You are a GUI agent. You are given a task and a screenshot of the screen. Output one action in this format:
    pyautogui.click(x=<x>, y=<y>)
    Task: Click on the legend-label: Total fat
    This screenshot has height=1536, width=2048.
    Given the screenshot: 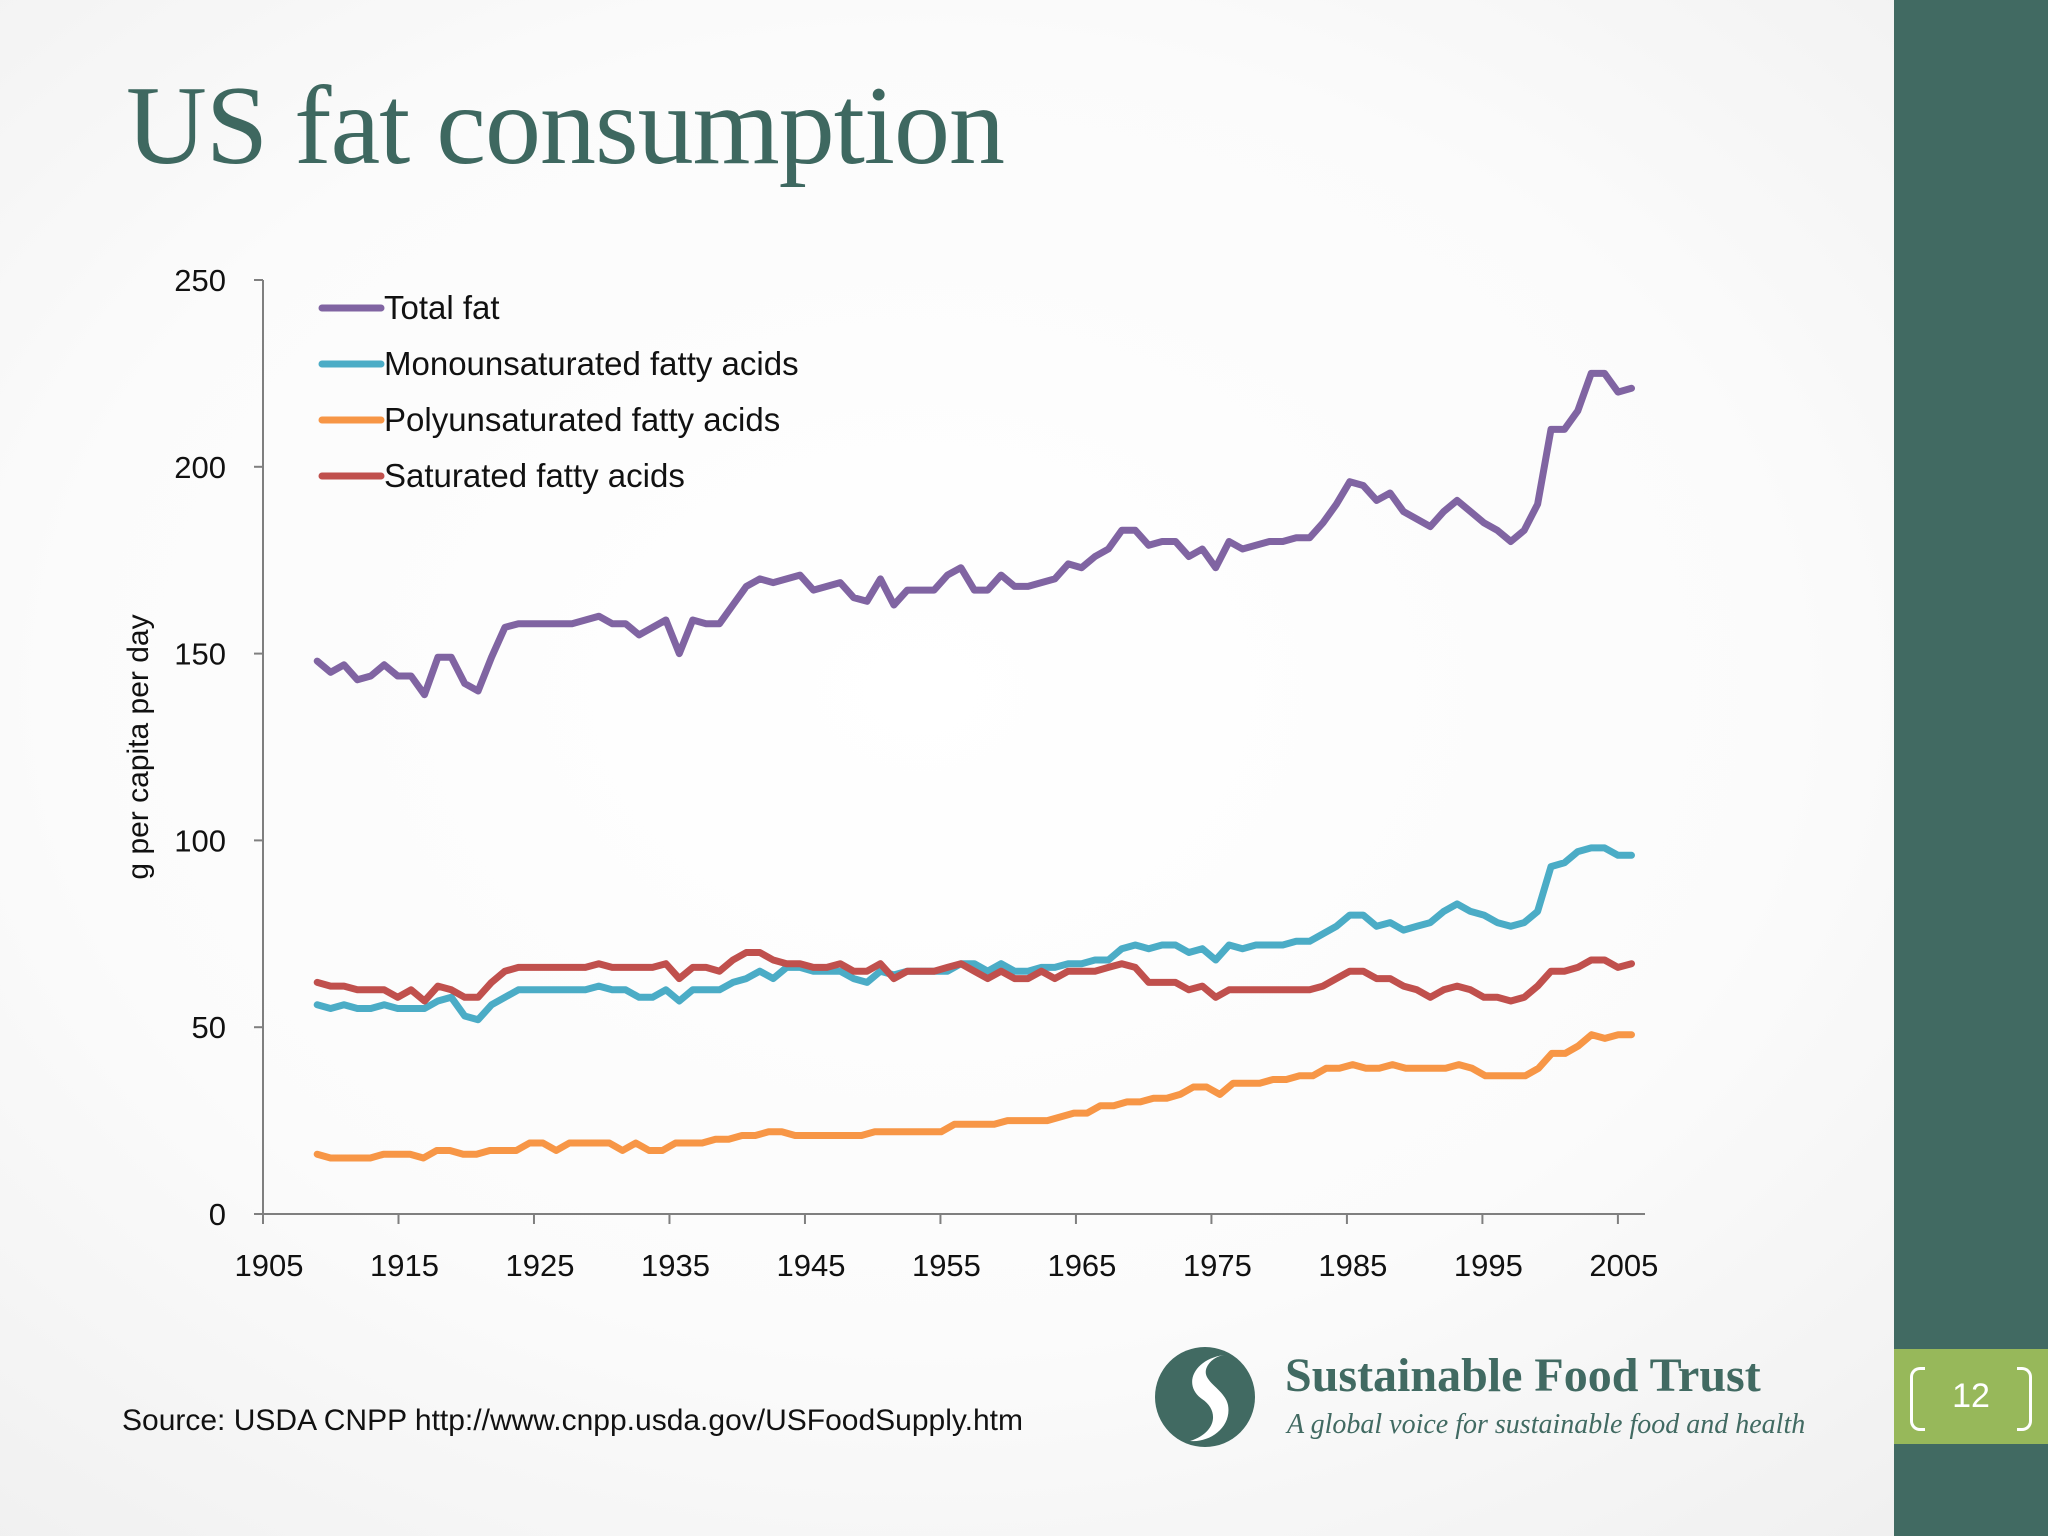 What is the action you would take?
    pyautogui.click(x=442, y=307)
    